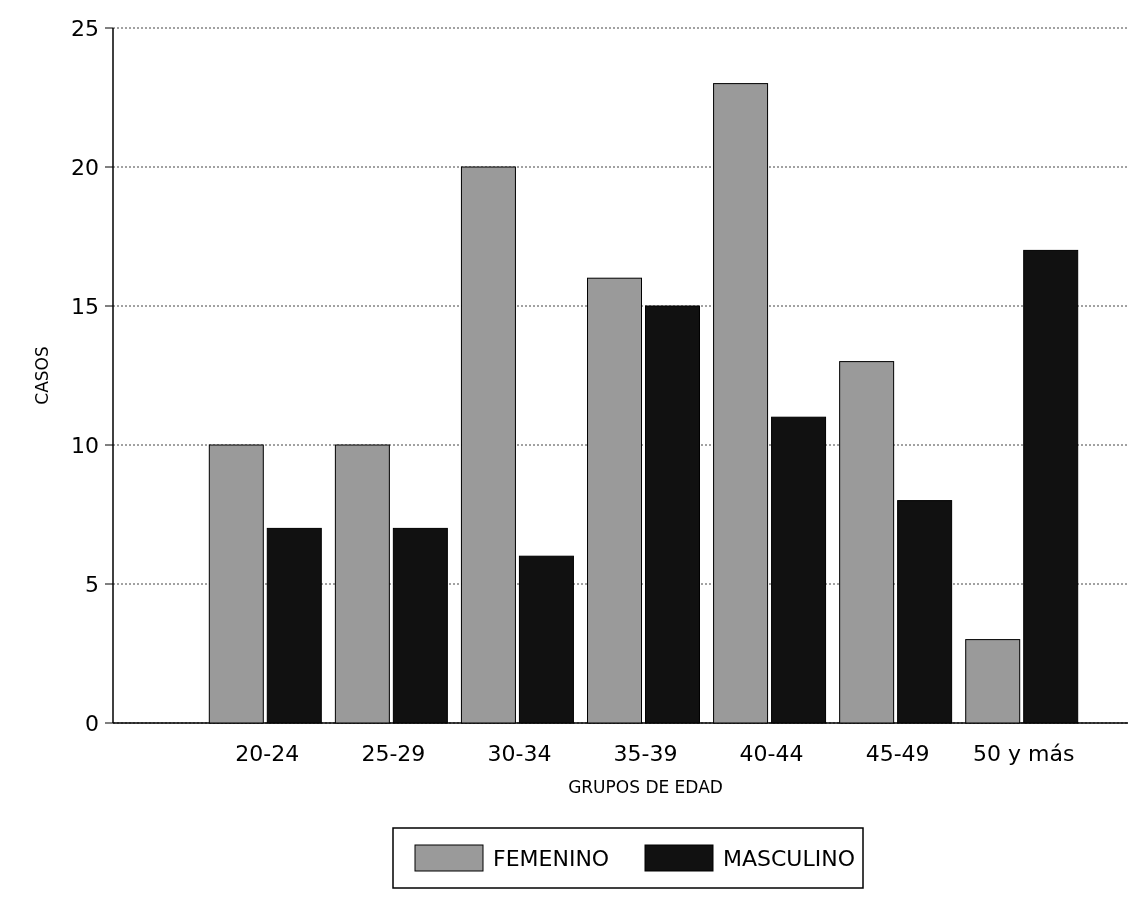 The image size is (1148, 905). I want to click on x-tick-label: 45-49, so click(897, 753).